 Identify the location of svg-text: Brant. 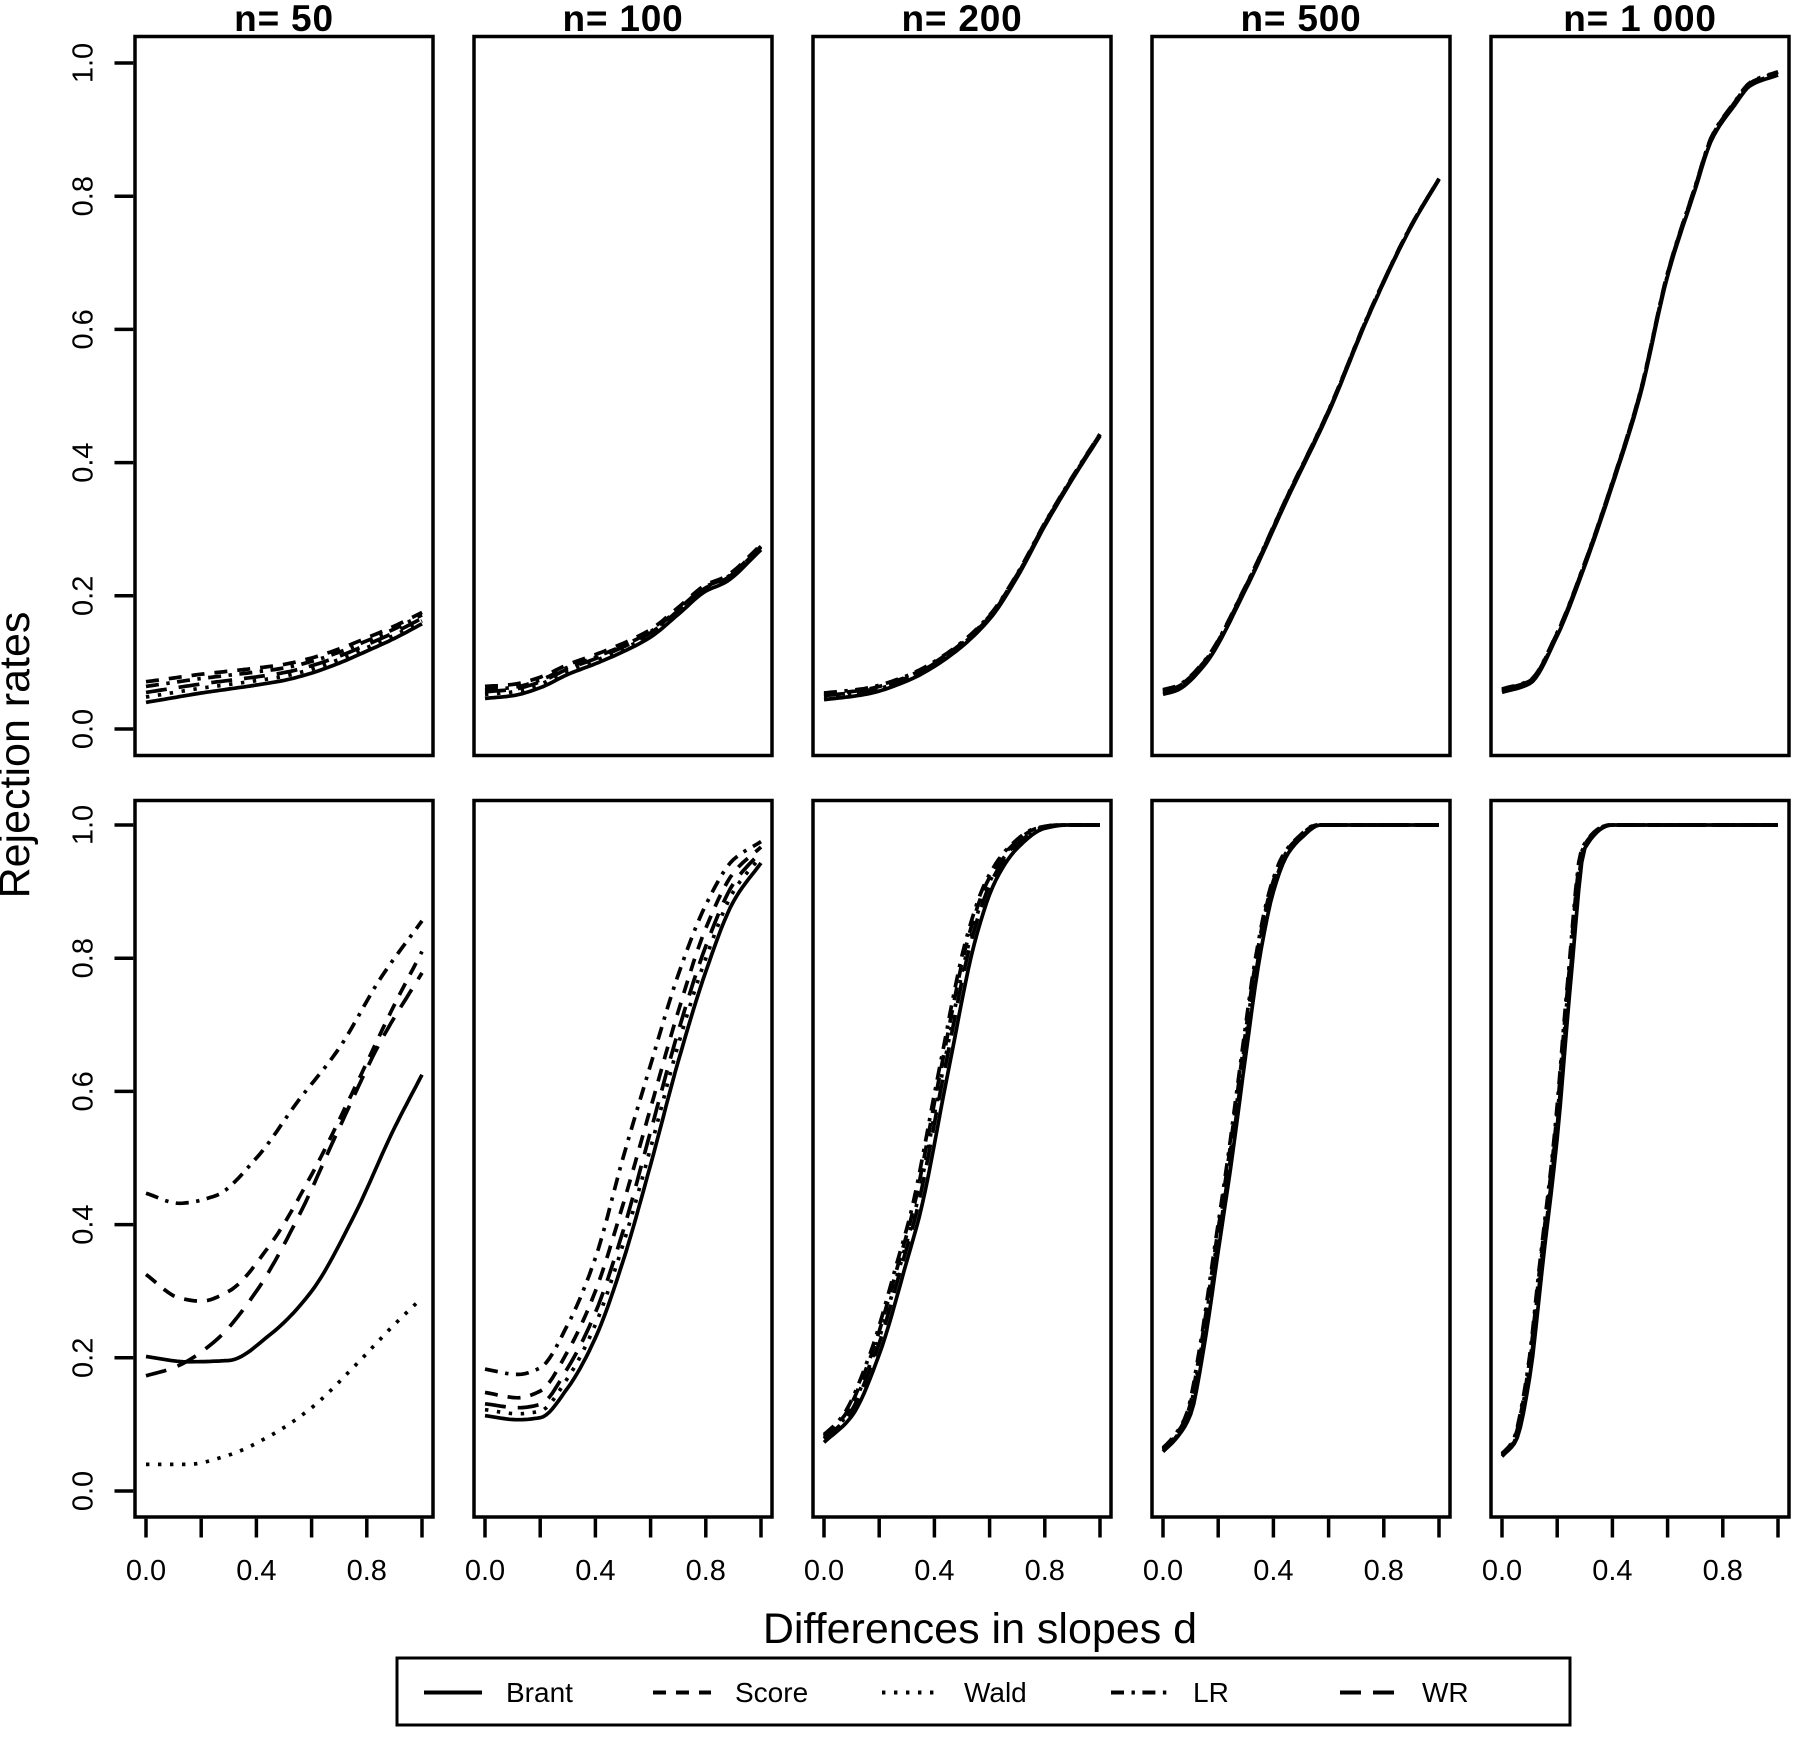
(539, 1692).